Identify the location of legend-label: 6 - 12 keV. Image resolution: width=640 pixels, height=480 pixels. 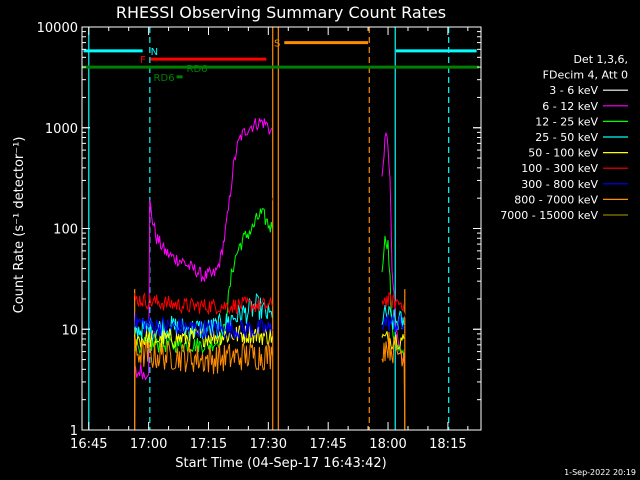
(570, 106).